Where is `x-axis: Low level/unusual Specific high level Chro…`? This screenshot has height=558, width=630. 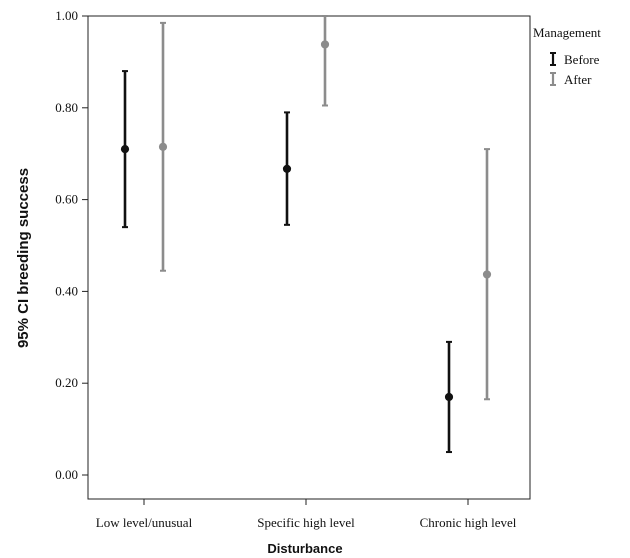 x-axis: Low level/unusual Specific high level Chro… is located at coordinates (306, 514).